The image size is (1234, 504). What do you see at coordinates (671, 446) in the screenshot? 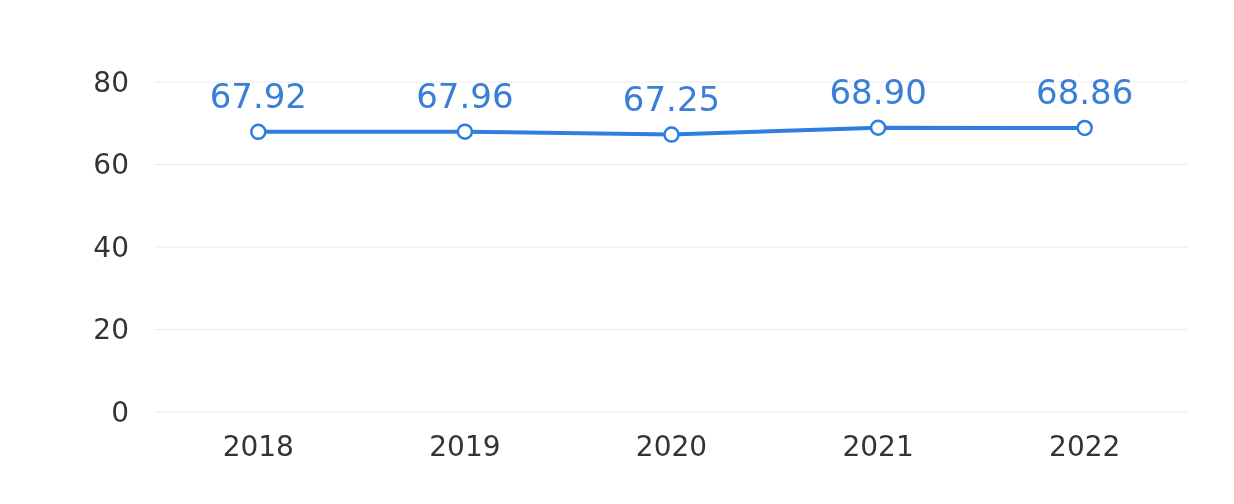
I see `x-tick-label: 2020` at bounding box center [671, 446].